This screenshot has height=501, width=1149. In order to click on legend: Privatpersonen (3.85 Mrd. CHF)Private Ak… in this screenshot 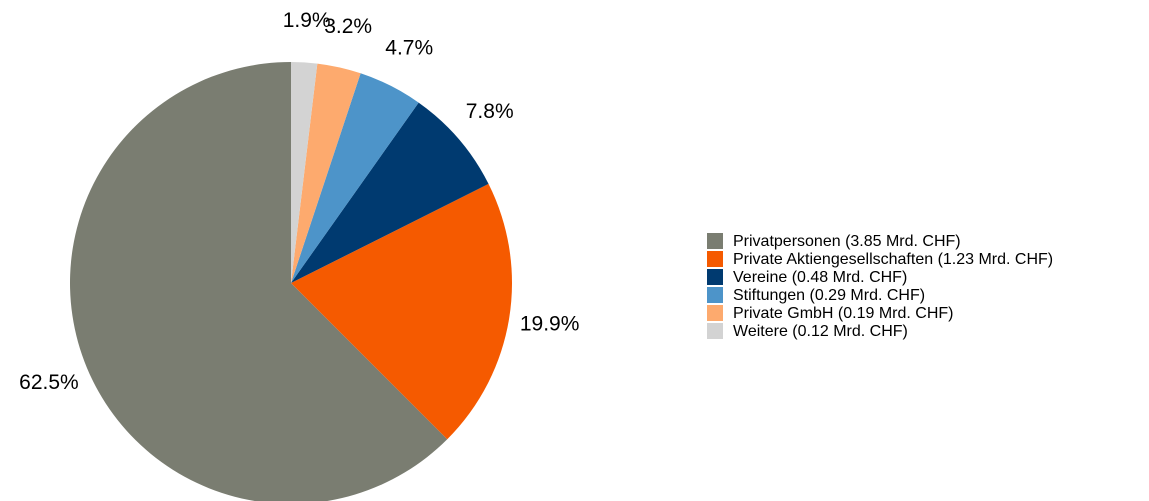, I will do `click(880, 286)`.